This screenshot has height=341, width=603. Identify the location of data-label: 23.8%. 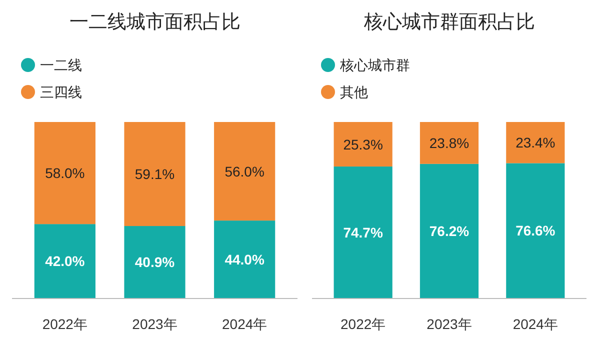
(448, 142).